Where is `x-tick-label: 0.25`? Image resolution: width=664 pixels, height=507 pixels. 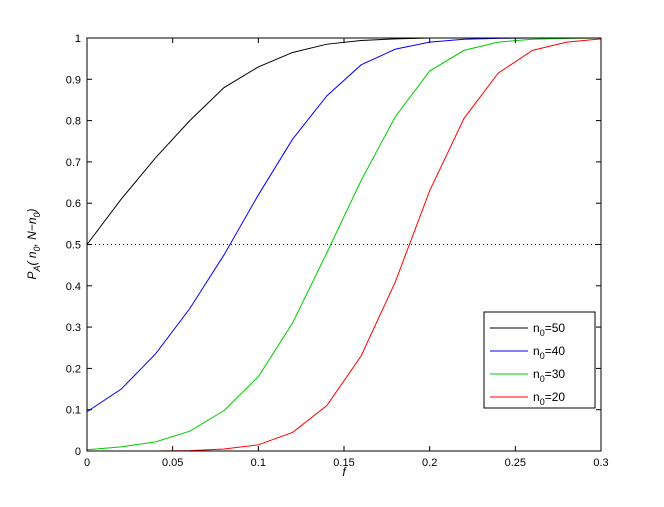
x-tick-label: 0.25 is located at coordinates (515, 463).